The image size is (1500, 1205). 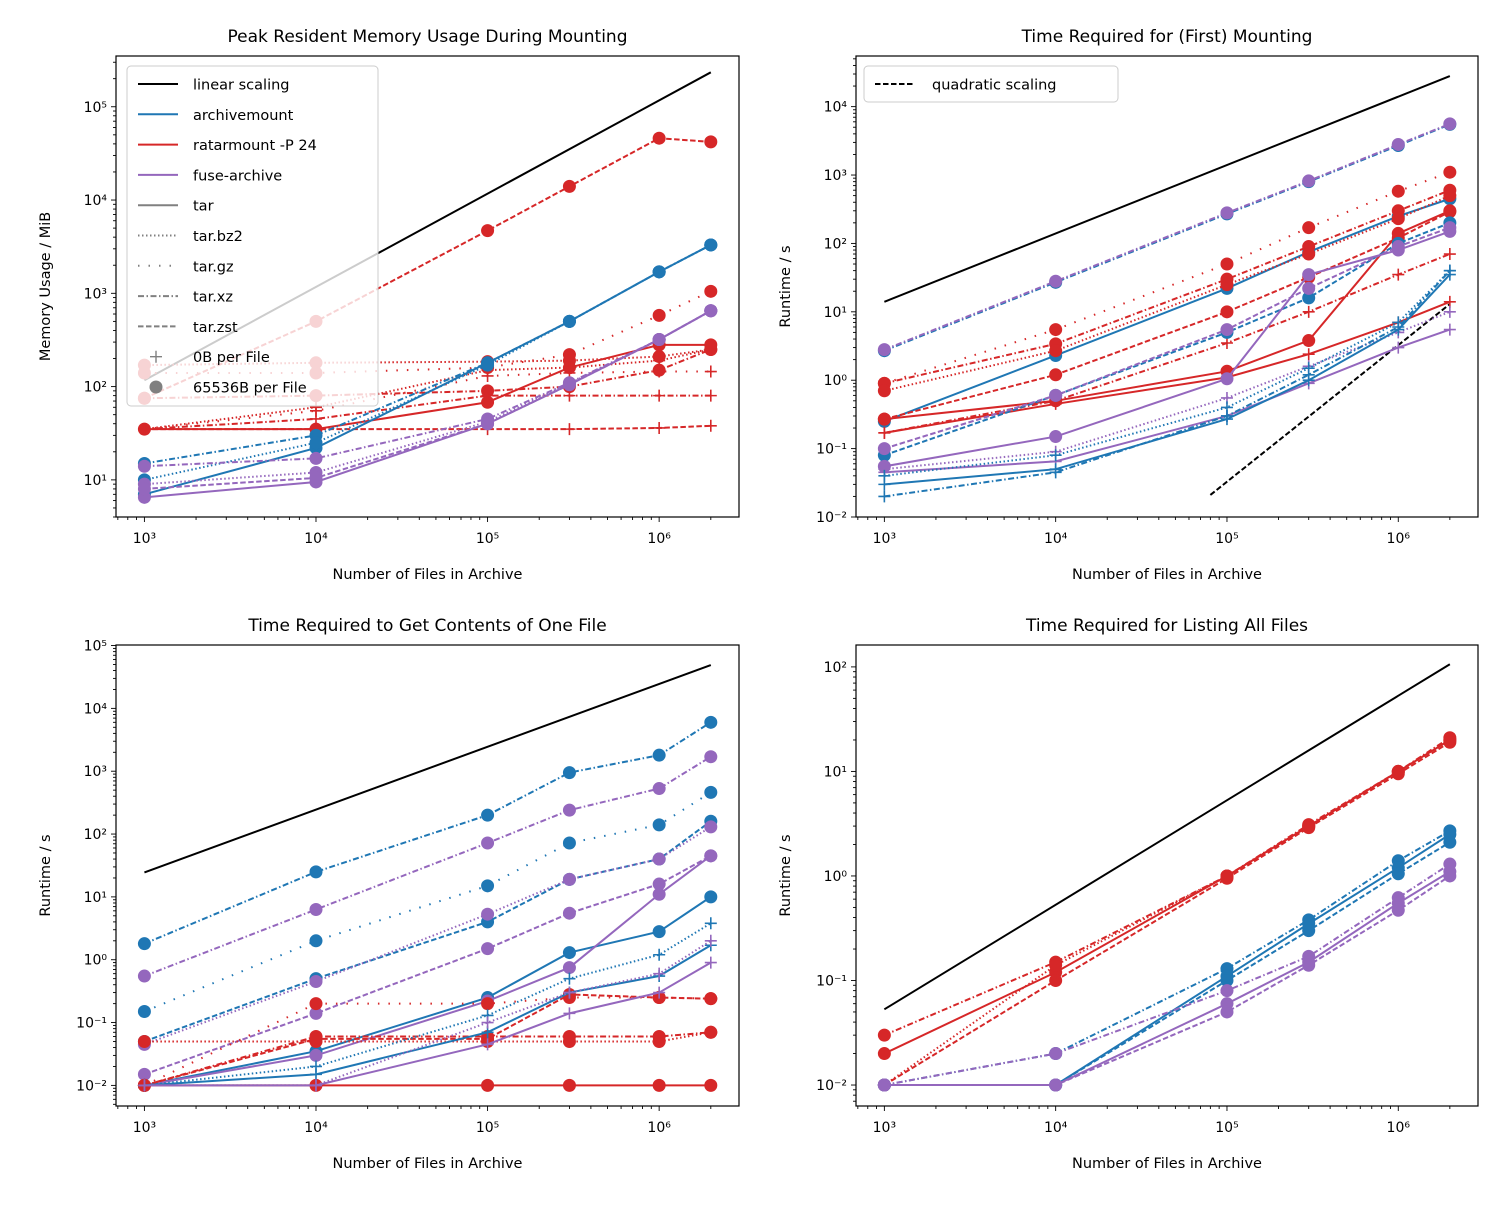 I want to click on plot-area, so click(x=427, y=878).